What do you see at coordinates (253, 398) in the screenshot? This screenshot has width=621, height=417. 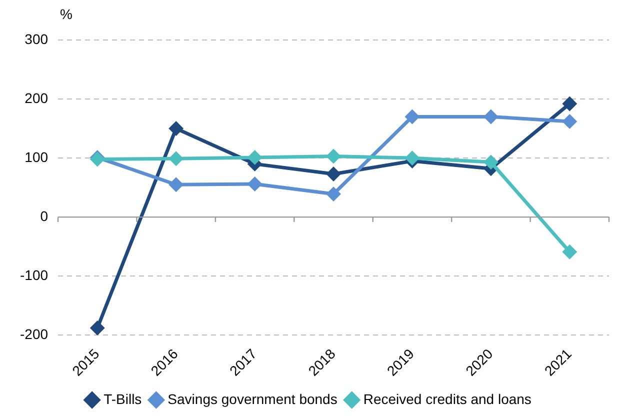 I see `legend-label: Savings government bonds` at bounding box center [253, 398].